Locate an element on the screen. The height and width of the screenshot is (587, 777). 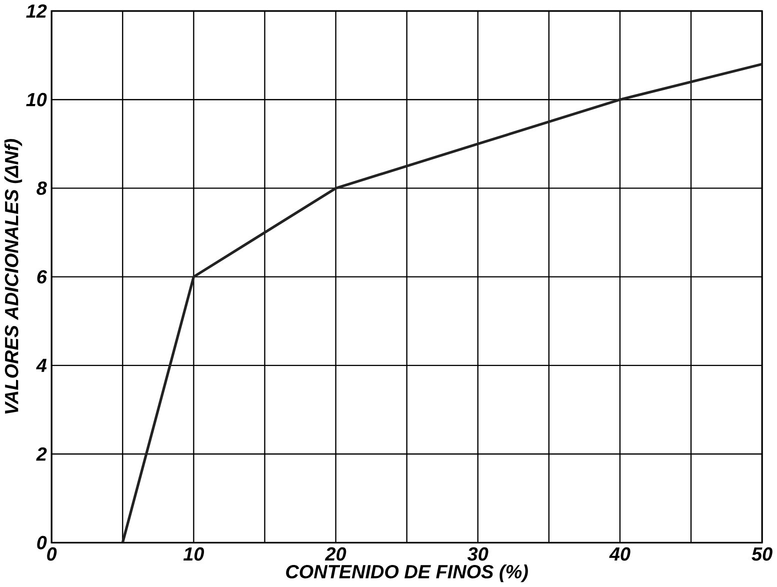
y-tick-label: 6 is located at coordinates (42, 277).